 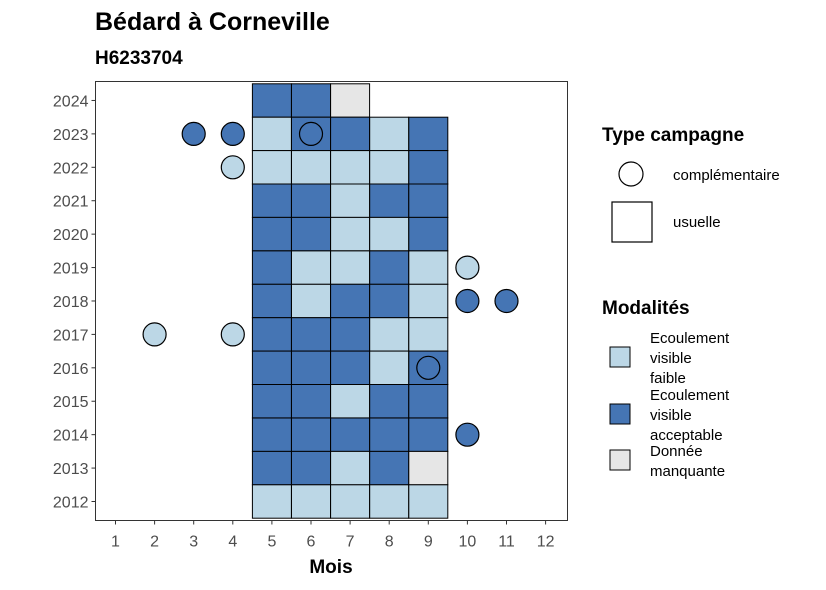 What do you see at coordinates (115, 542) in the screenshot?
I see `x-tick-label-1: 1` at bounding box center [115, 542].